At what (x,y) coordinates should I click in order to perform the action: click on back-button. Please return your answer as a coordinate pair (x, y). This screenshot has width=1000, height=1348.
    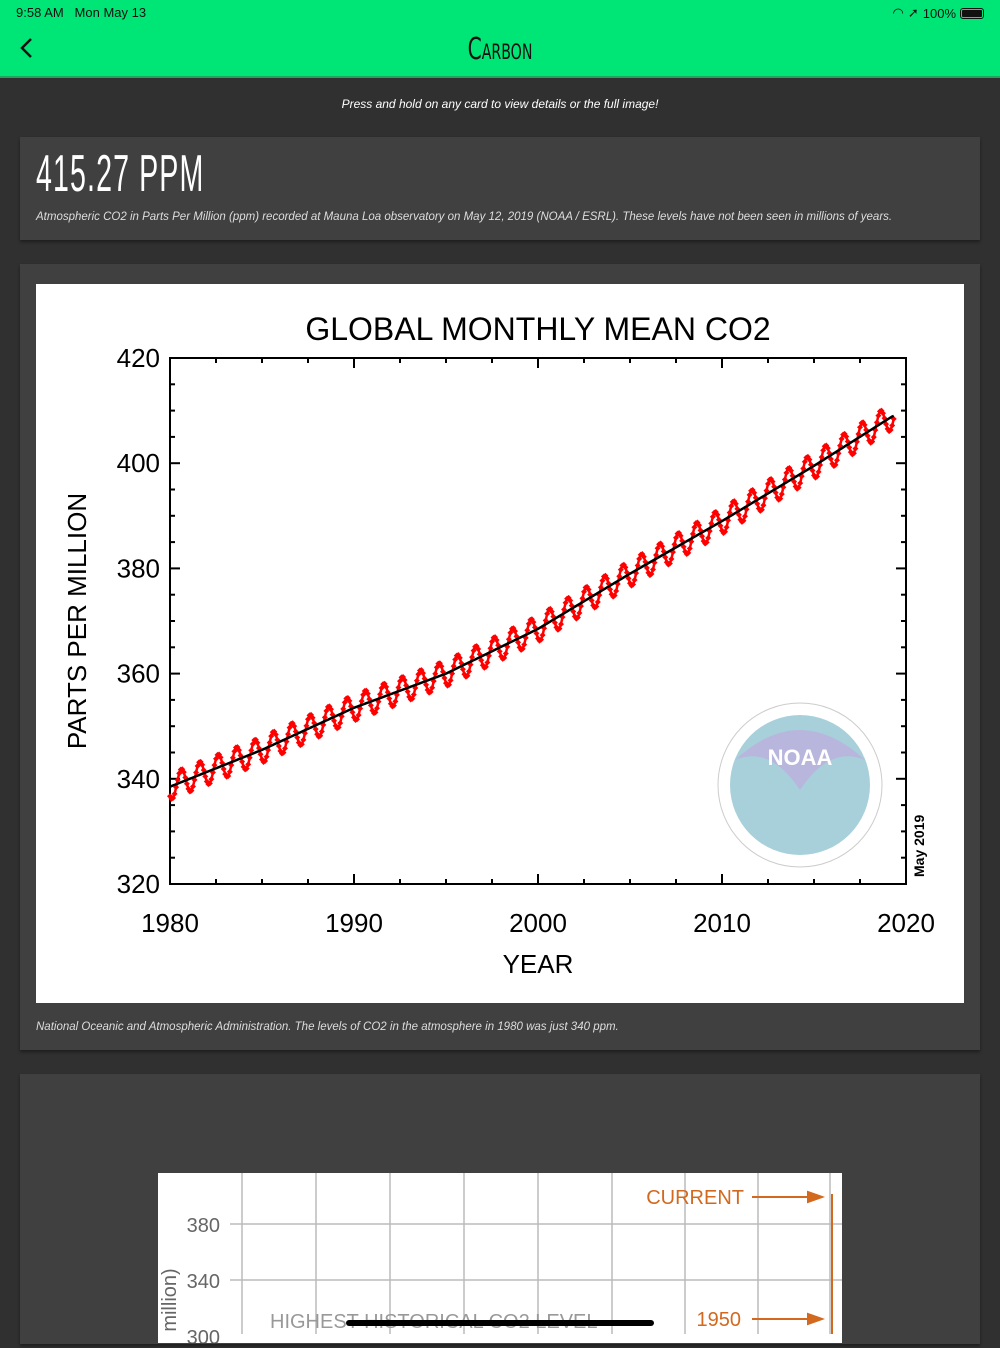
    Looking at the image, I should click on (29, 50).